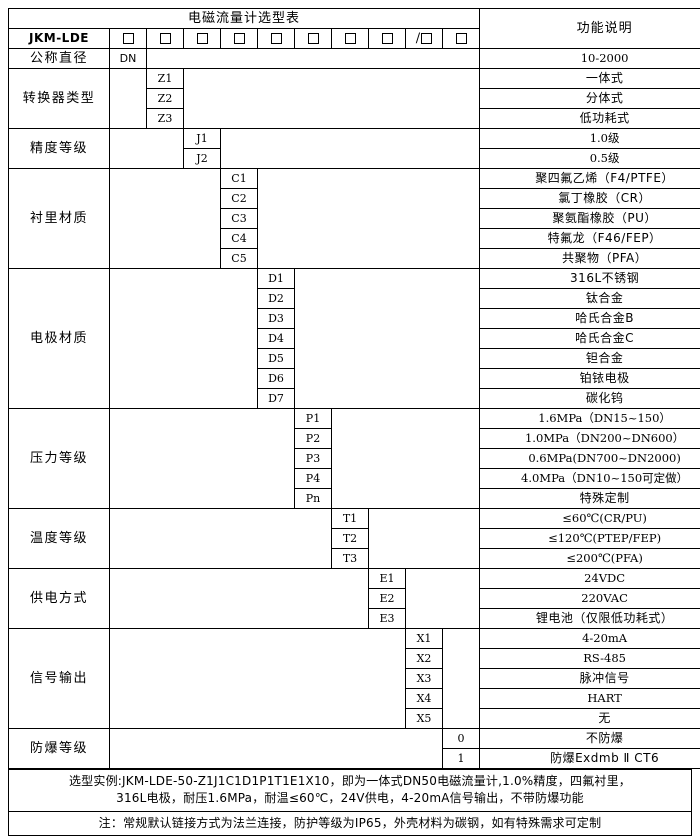  Describe the element at coordinates (59, 539) in the screenshot. I see `row-label: 温度等级` at that location.